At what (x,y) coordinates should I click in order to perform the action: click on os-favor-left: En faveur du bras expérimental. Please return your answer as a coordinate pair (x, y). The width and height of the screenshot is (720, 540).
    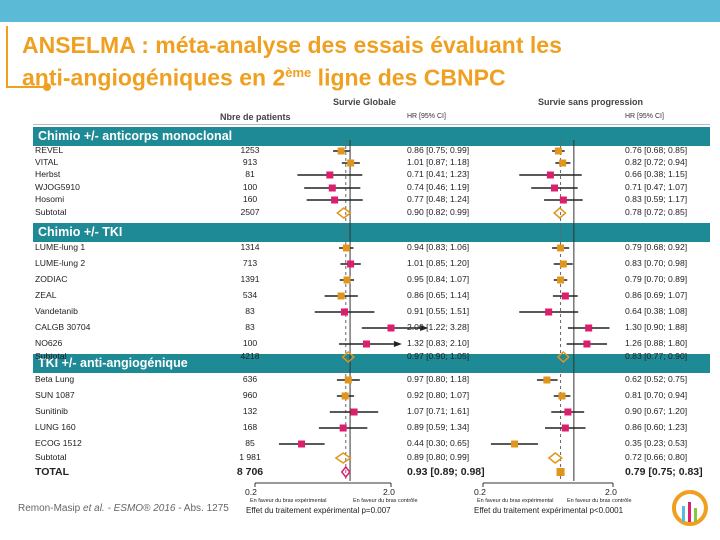
    Looking at the image, I should click on (288, 501).